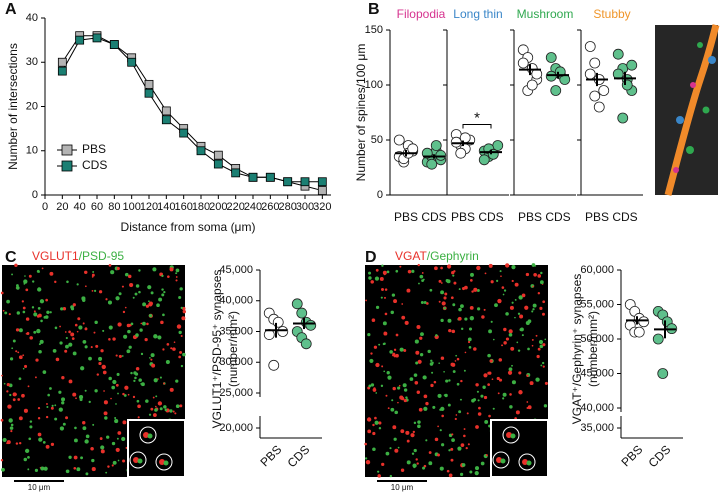  I want to click on y-tick-label: 30,000, so click(236, 362).